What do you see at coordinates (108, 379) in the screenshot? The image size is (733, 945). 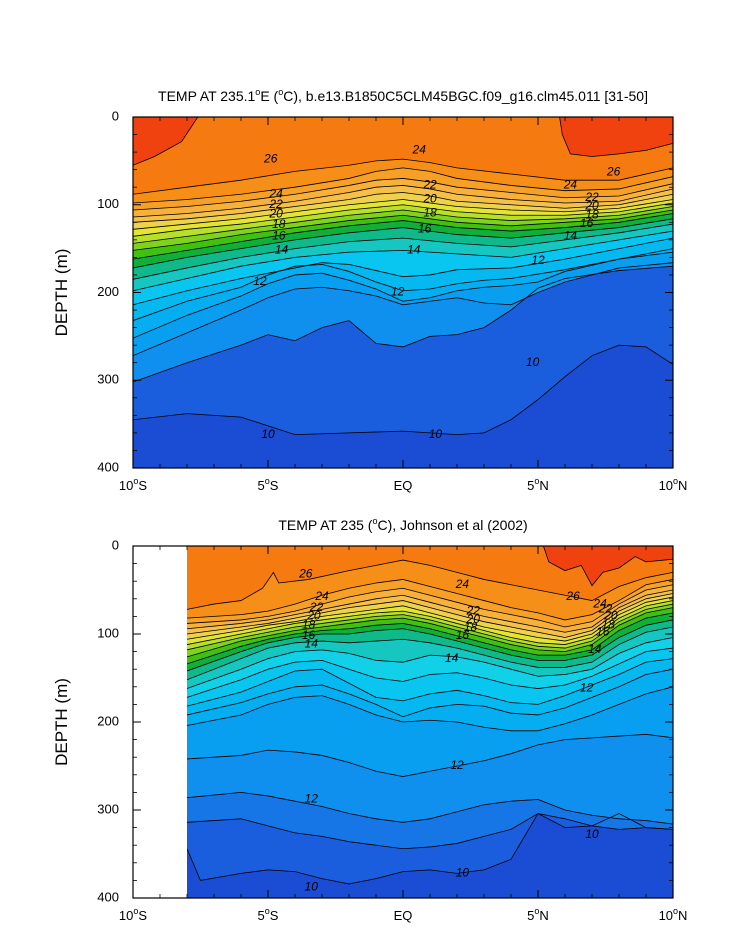 I see `y-tick-label: 300` at bounding box center [108, 379].